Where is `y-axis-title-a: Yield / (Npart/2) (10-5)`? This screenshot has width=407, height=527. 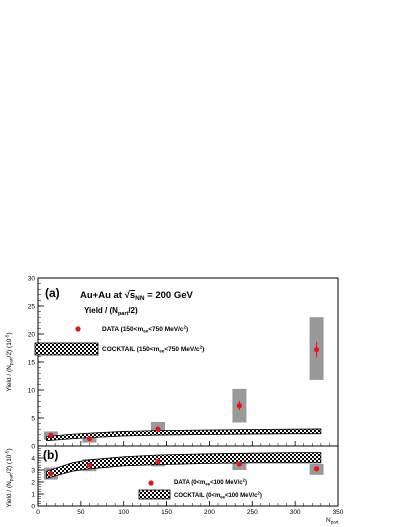 y-axis-title-a: Yield / (Npart/2) (10-5) is located at coordinates (9, 361).